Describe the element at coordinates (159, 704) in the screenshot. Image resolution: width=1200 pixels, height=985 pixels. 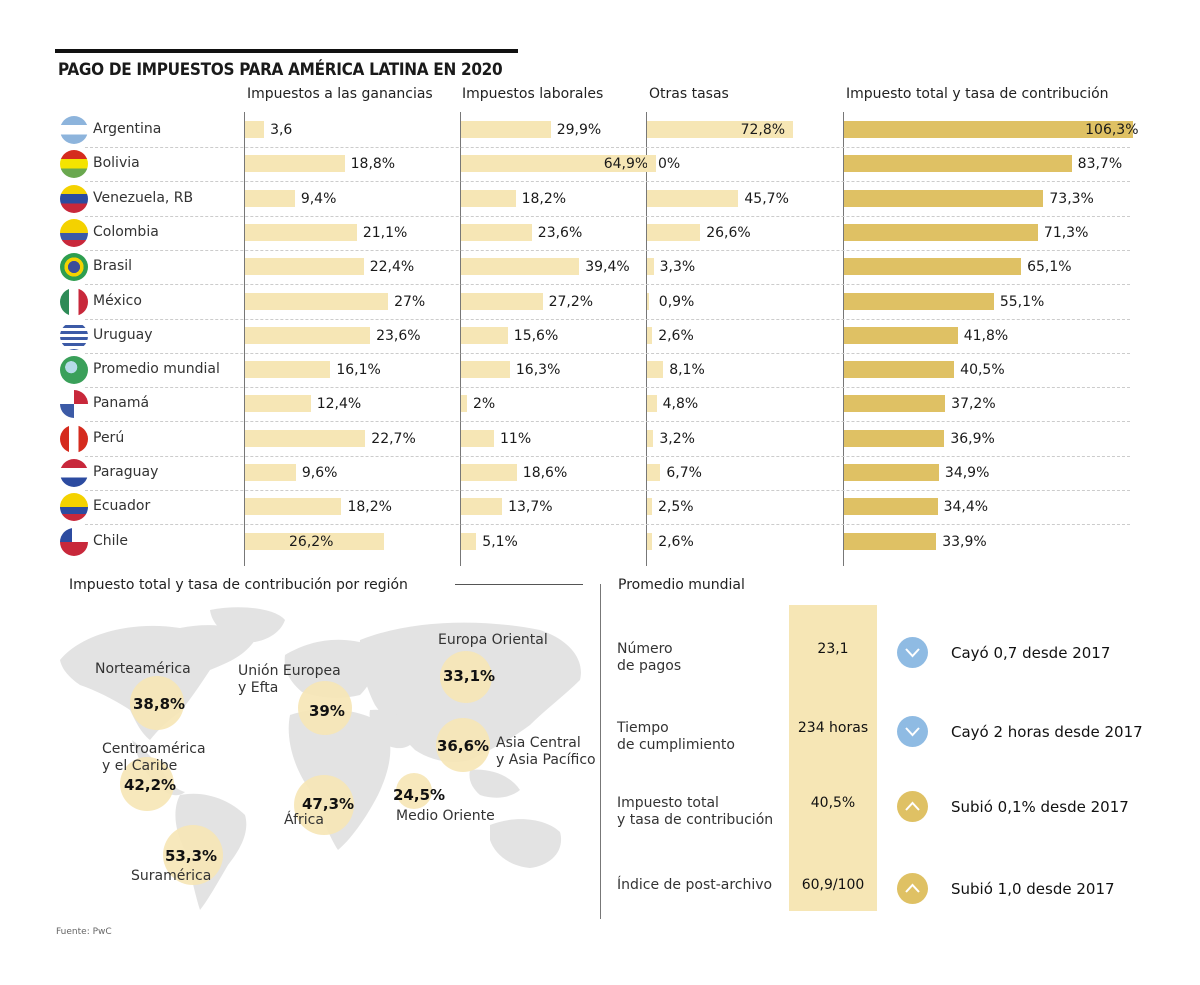
I see `region-value: 38,8%` at that location.